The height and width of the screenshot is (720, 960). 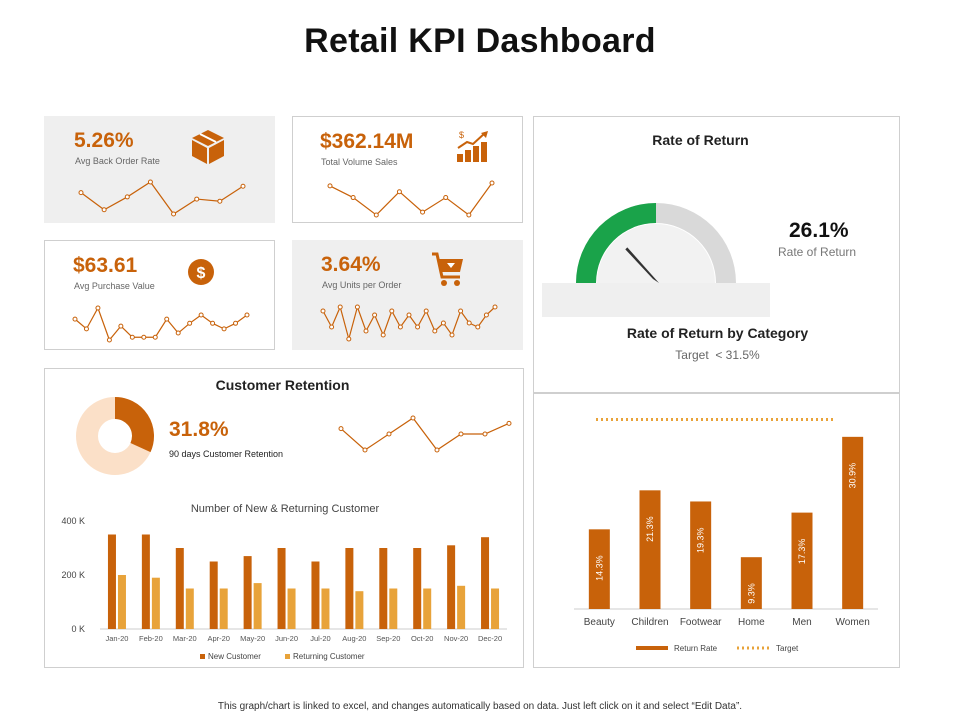 I want to click on x-tick-label: Nov-20, so click(x=456, y=638).